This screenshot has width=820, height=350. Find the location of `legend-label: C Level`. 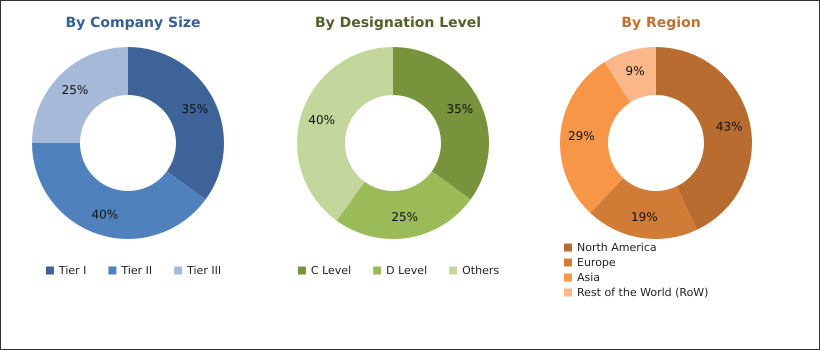

legend-label: C Level is located at coordinates (331, 270).